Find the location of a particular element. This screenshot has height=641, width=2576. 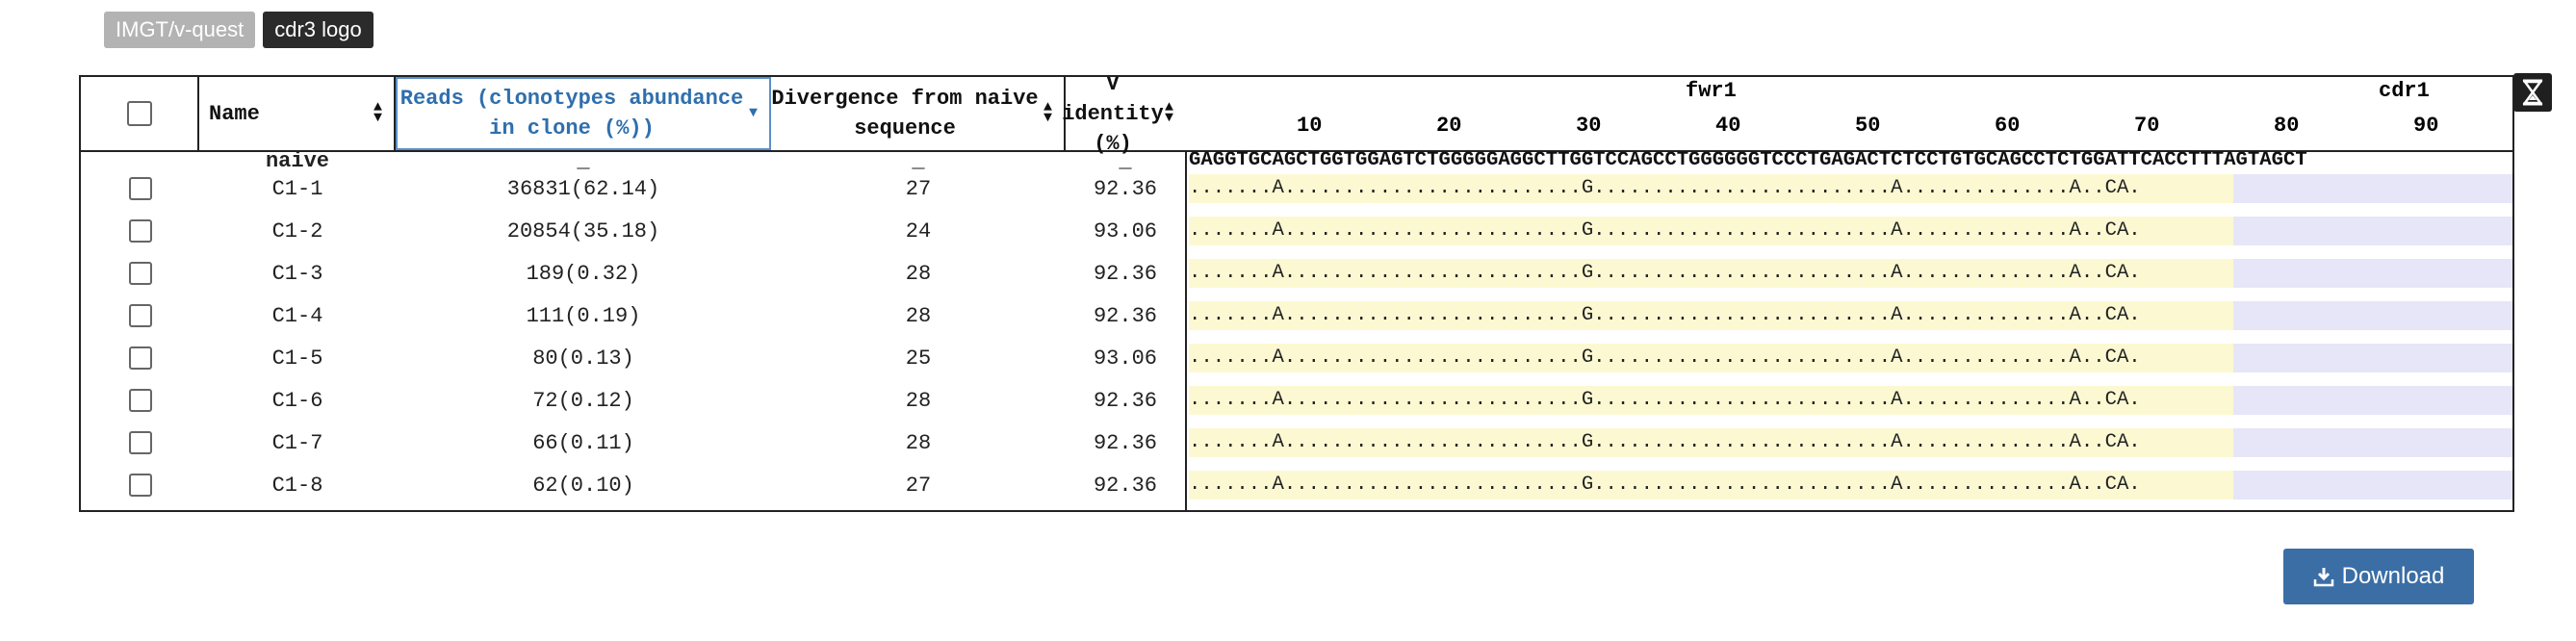

naive-name: naive is located at coordinates (297, 160).